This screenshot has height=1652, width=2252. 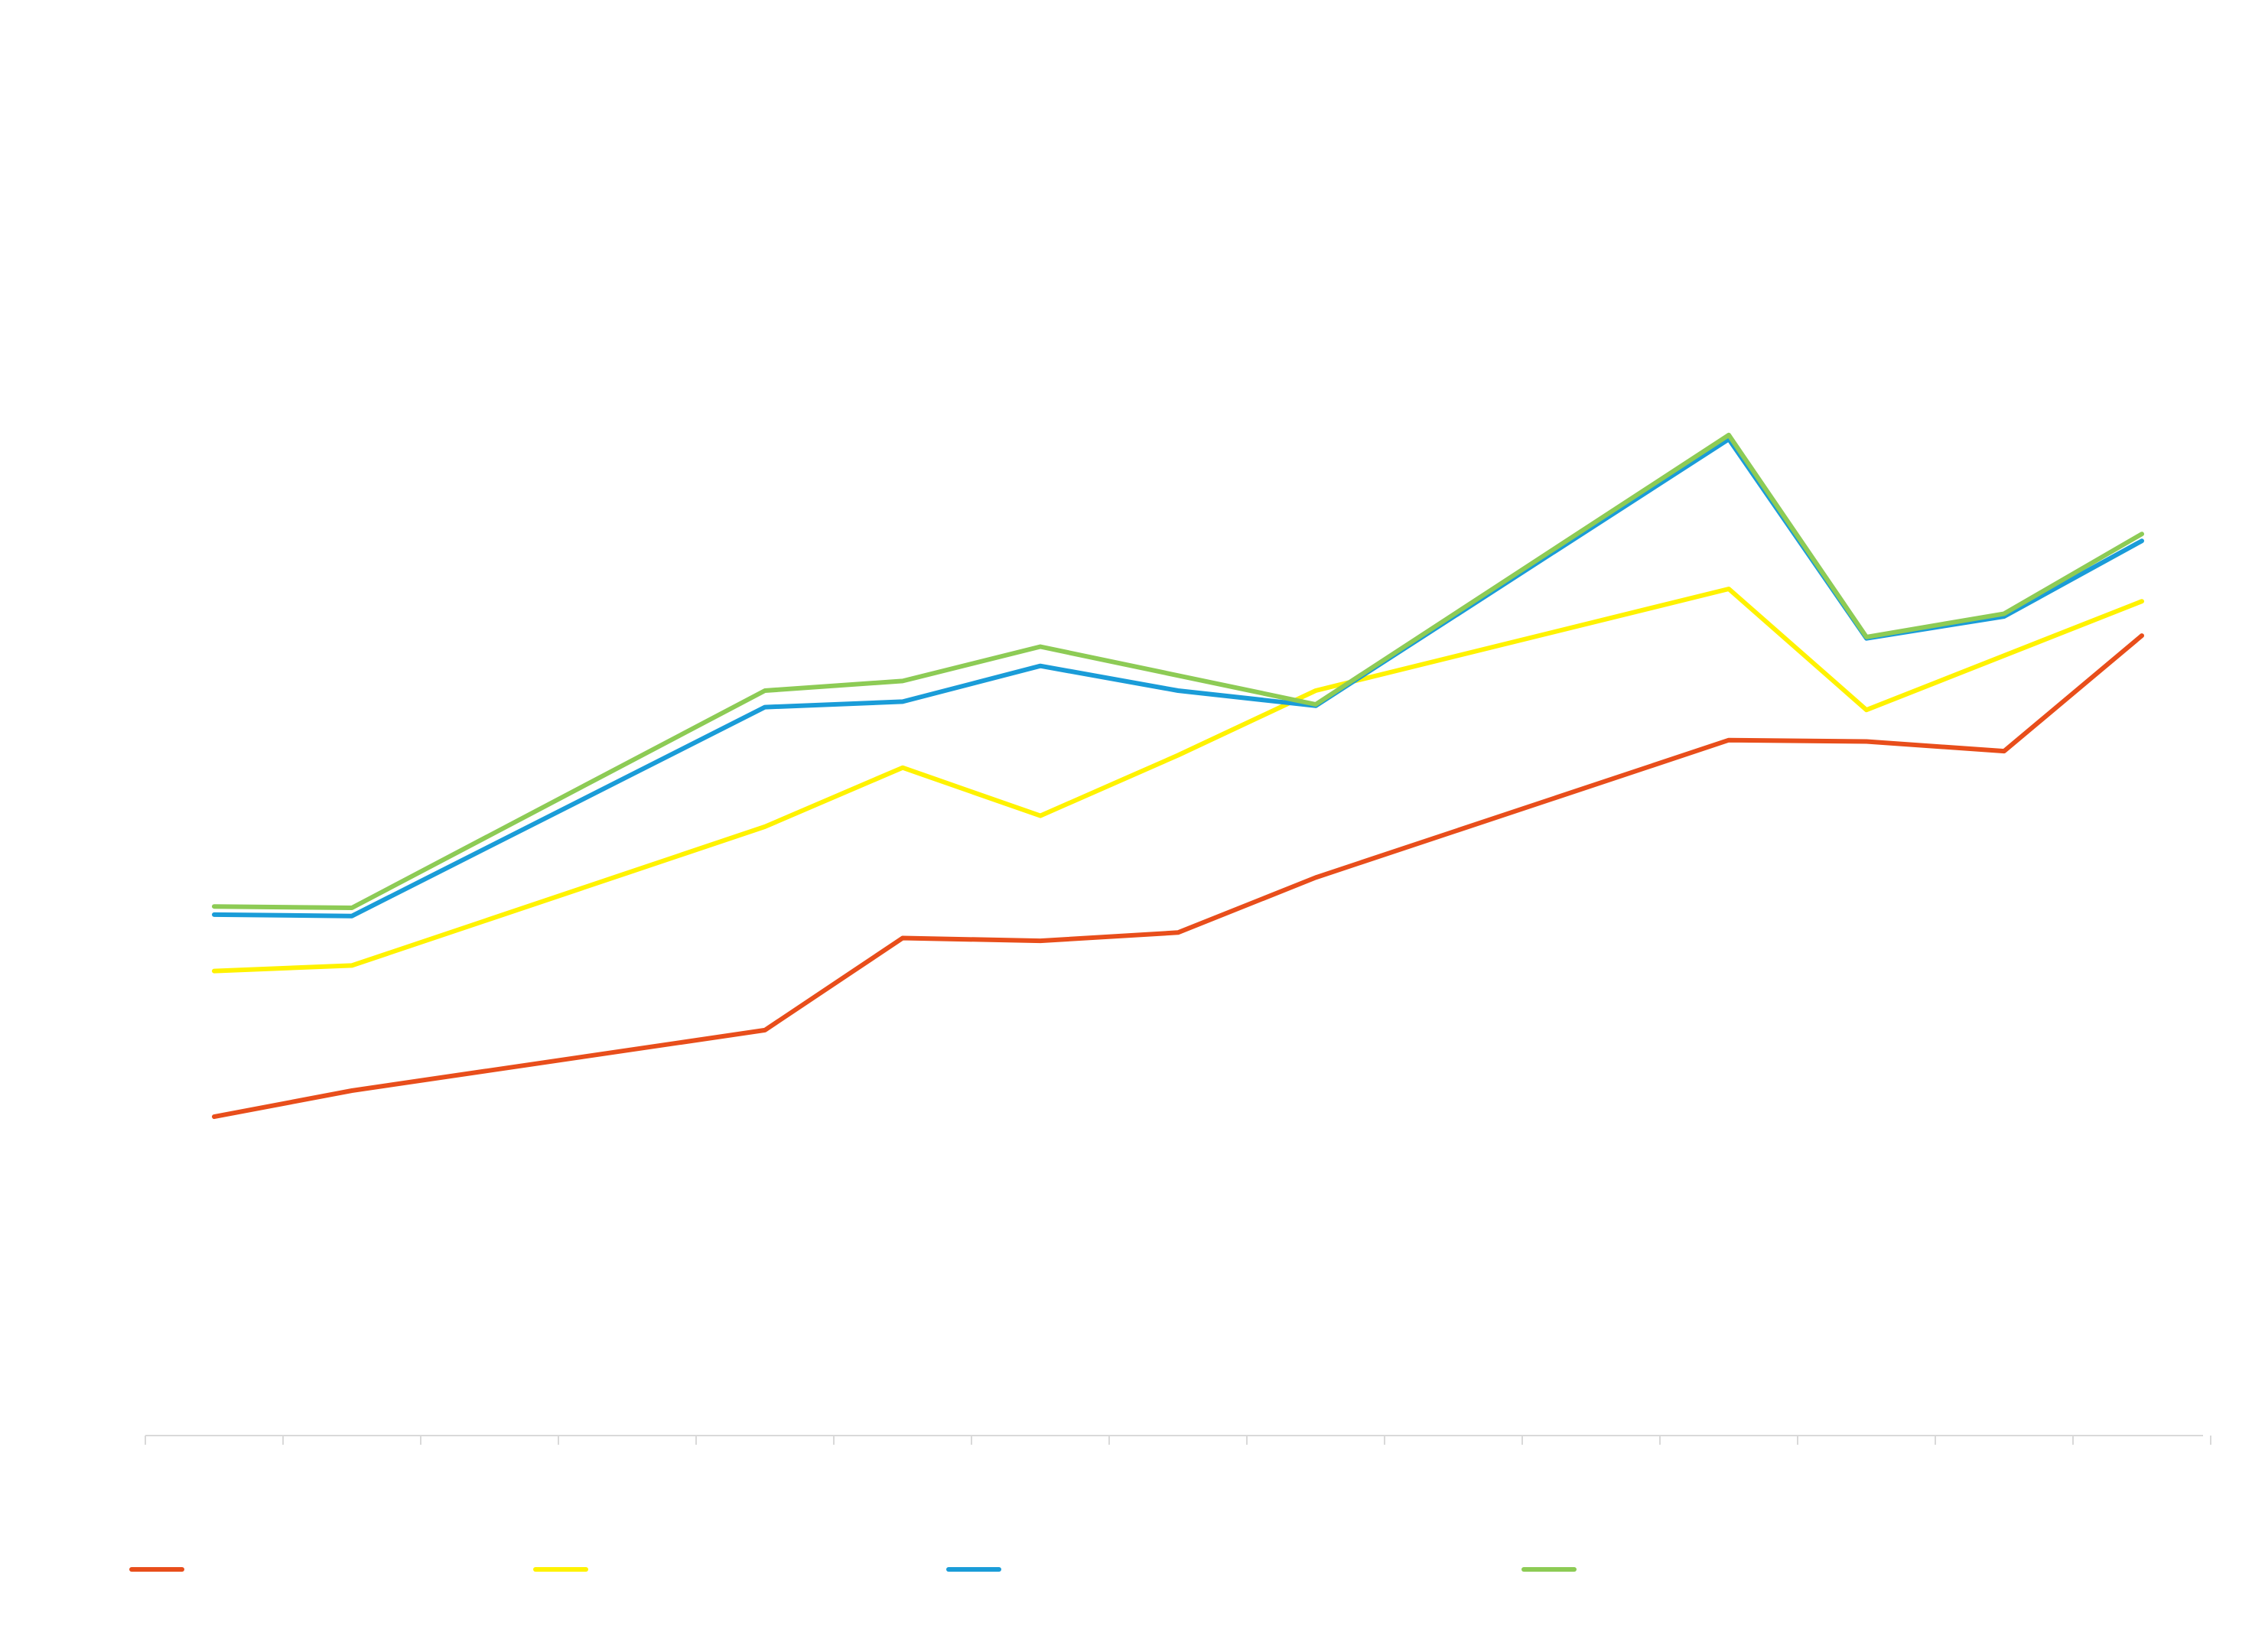 What do you see at coordinates (1178, 1440) in the screenshot?
I see `axis-layer` at bounding box center [1178, 1440].